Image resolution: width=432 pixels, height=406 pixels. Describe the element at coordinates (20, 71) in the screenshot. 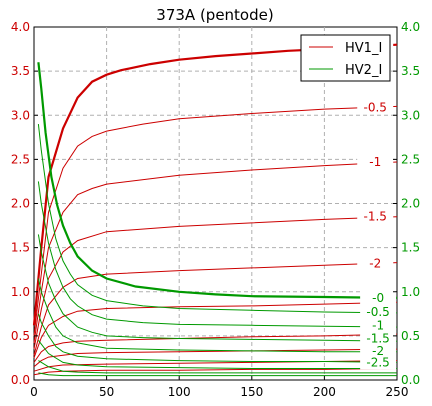

I see `y-tick-label-left: 3.5` at that location.